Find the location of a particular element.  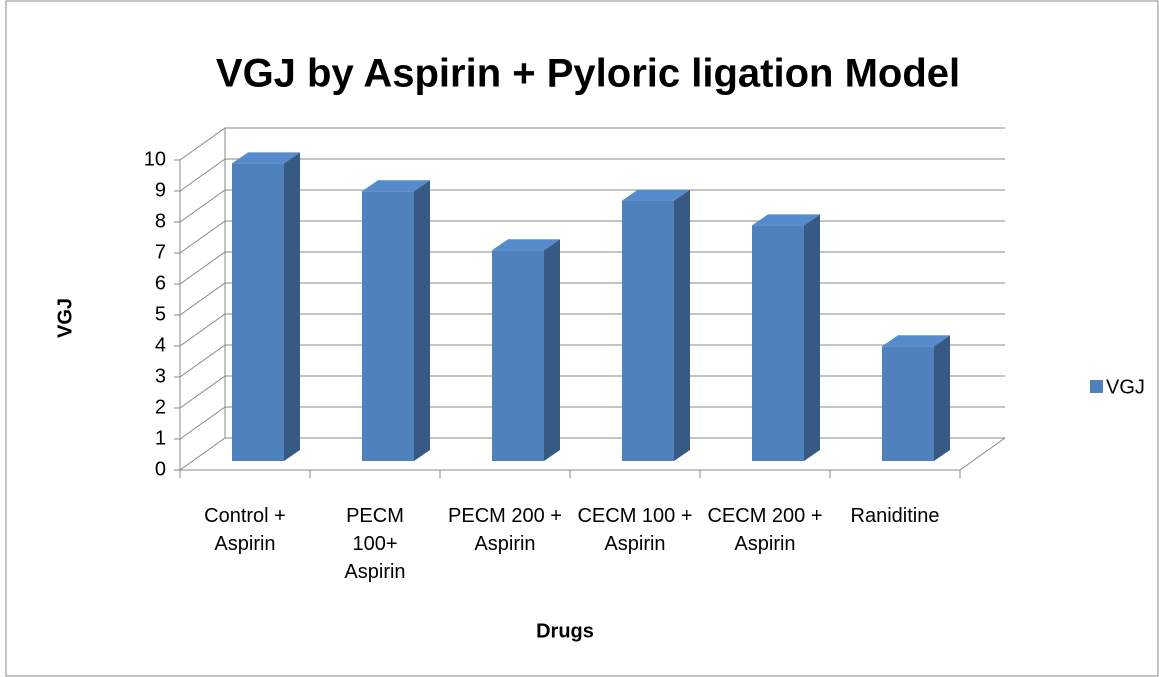

x-tick-label: Raniditine is located at coordinates (895, 516).